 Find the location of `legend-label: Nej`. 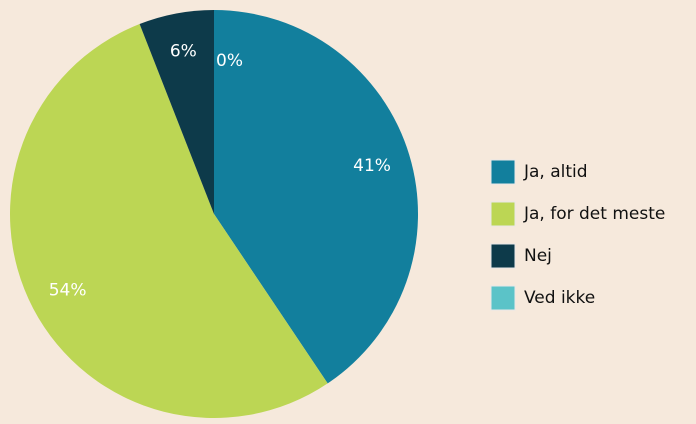

legend-label: Nej is located at coordinates (538, 256).